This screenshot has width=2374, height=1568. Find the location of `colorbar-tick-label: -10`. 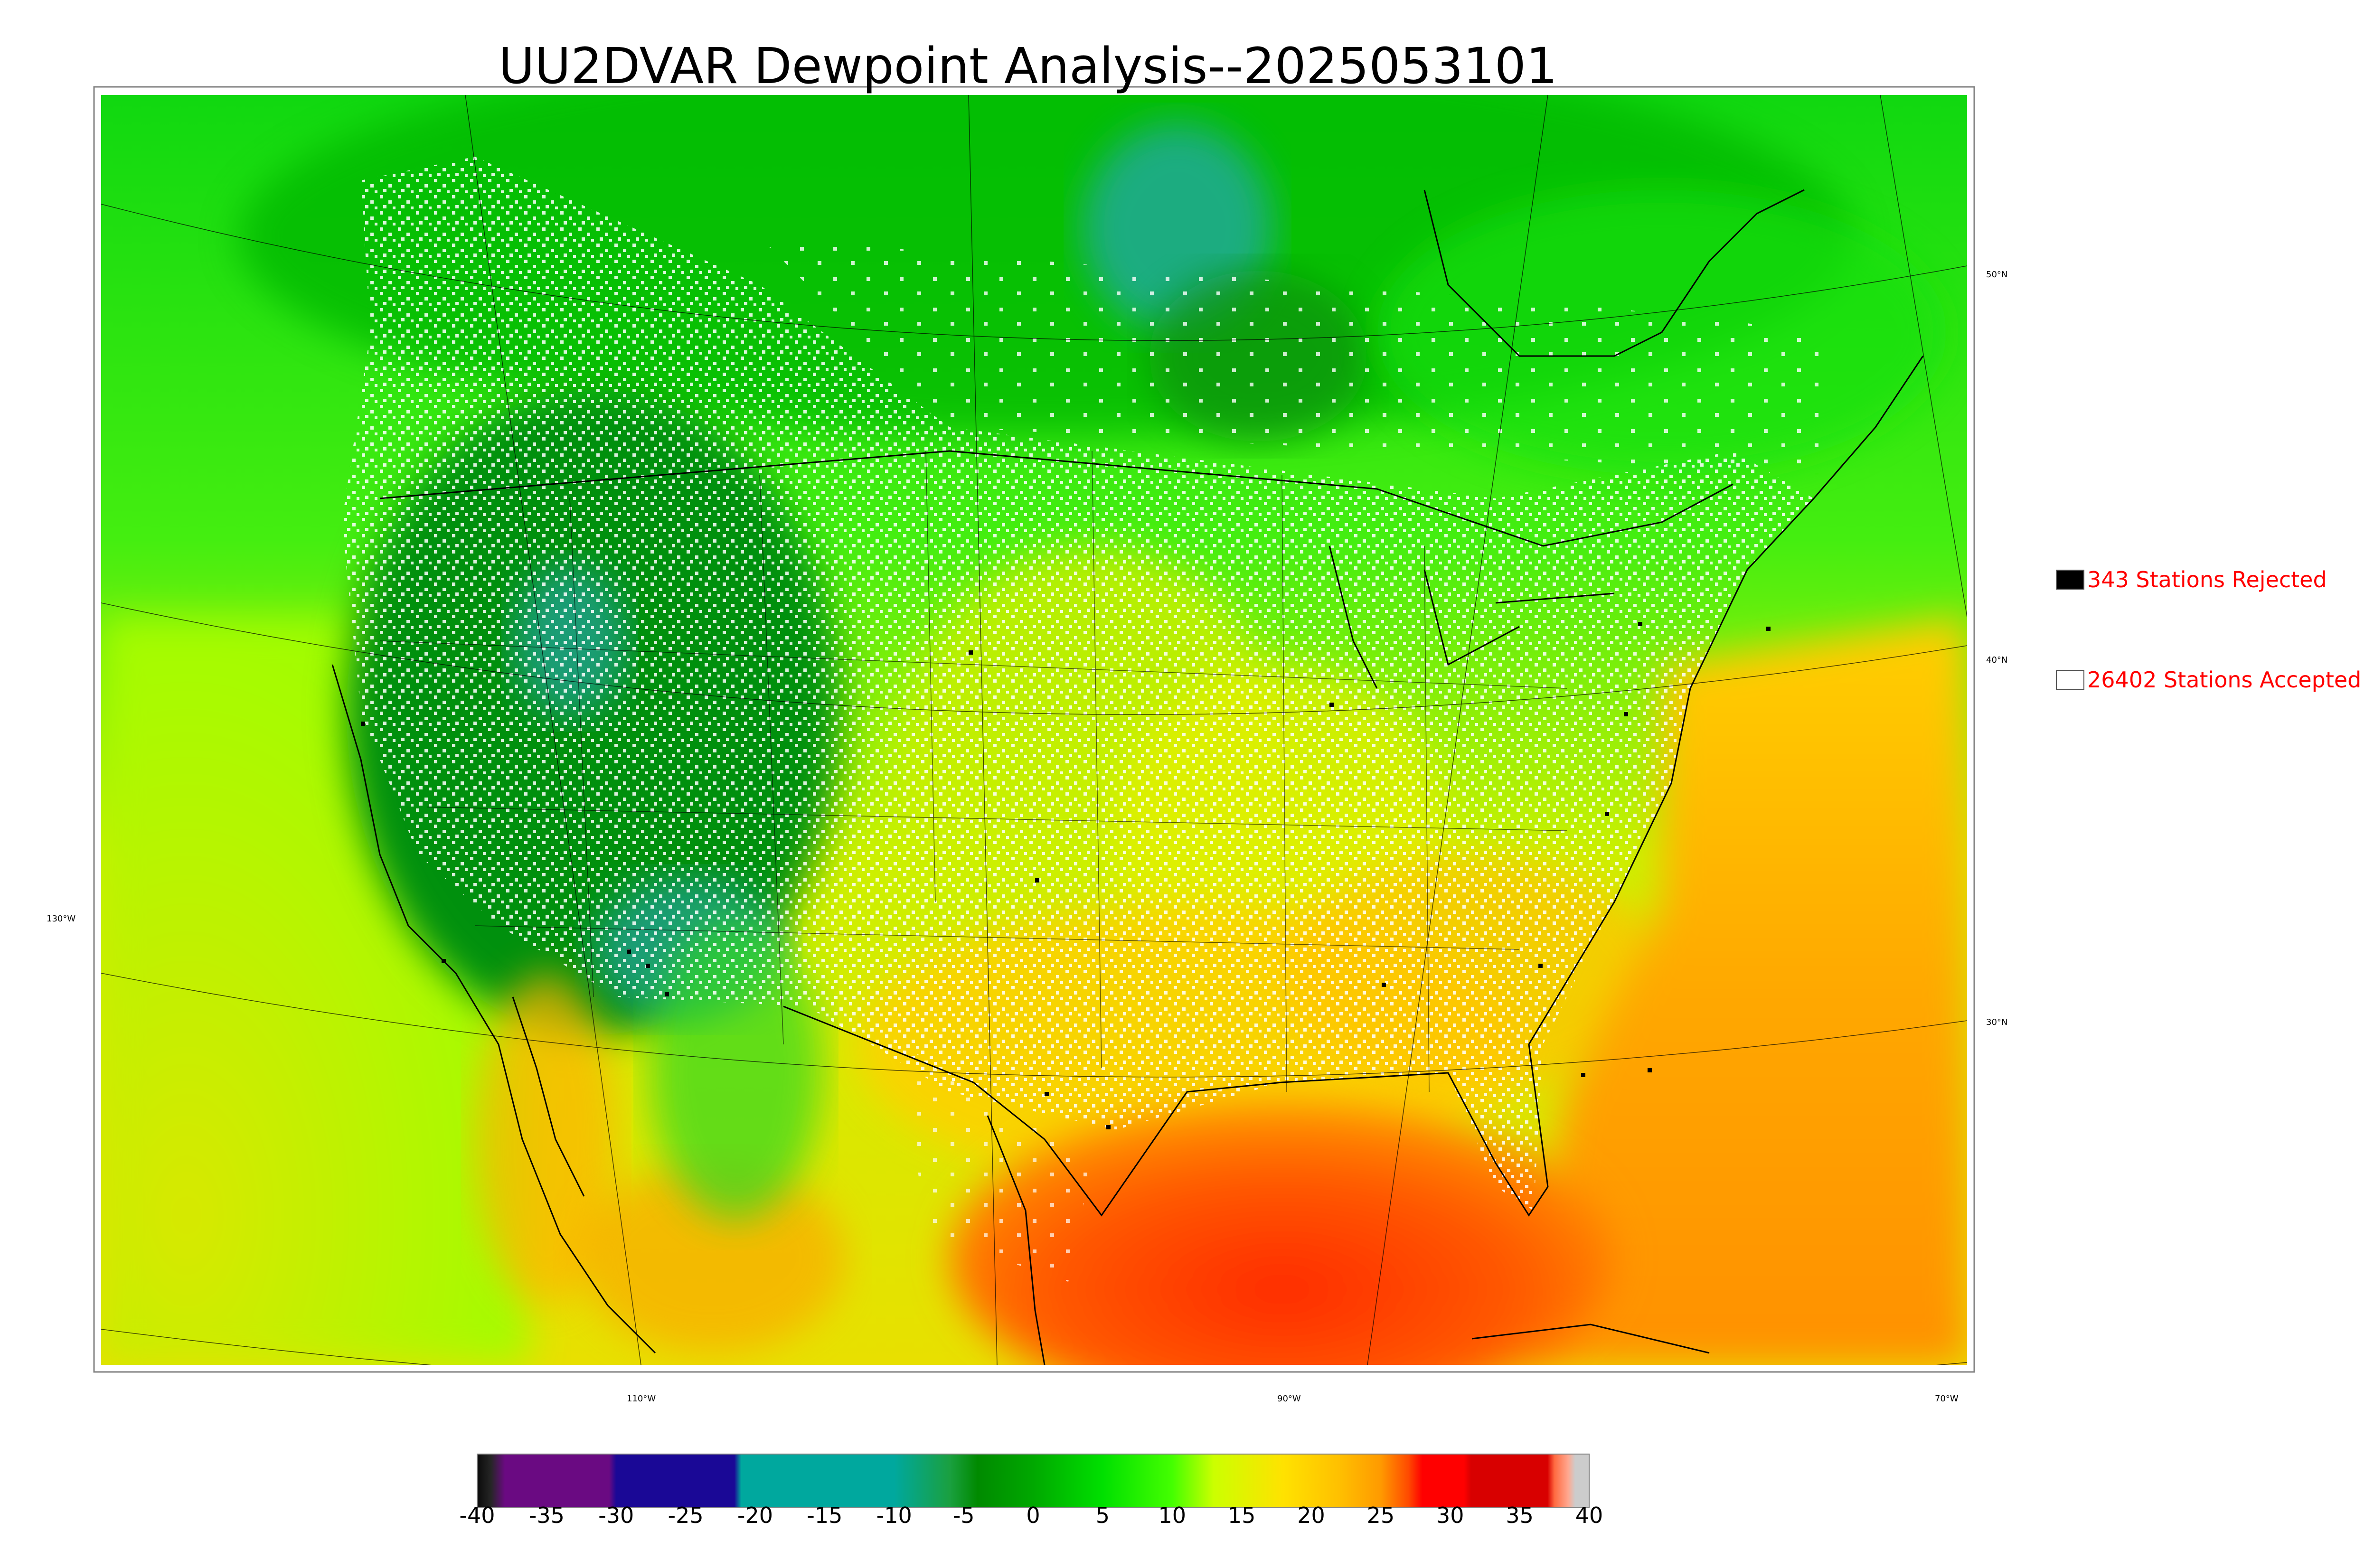

colorbar-tick-label: -10 is located at coordinates (894, 1515).